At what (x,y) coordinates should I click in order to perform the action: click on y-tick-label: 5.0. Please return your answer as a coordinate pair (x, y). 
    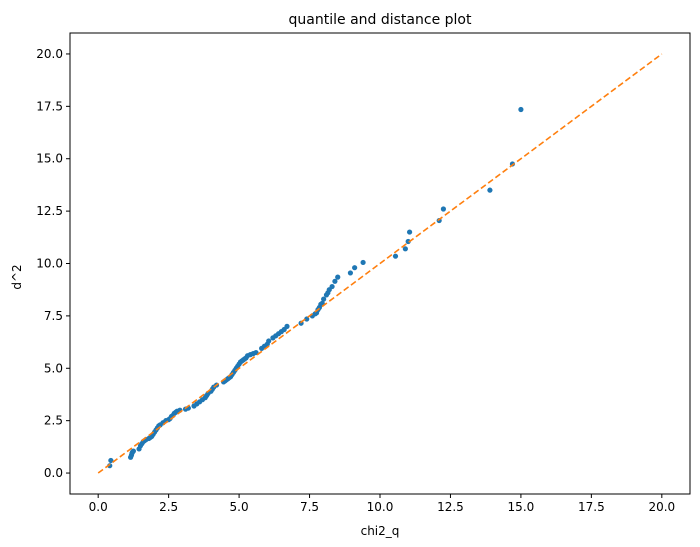
    Looking at the image, I should click on (53, 368).